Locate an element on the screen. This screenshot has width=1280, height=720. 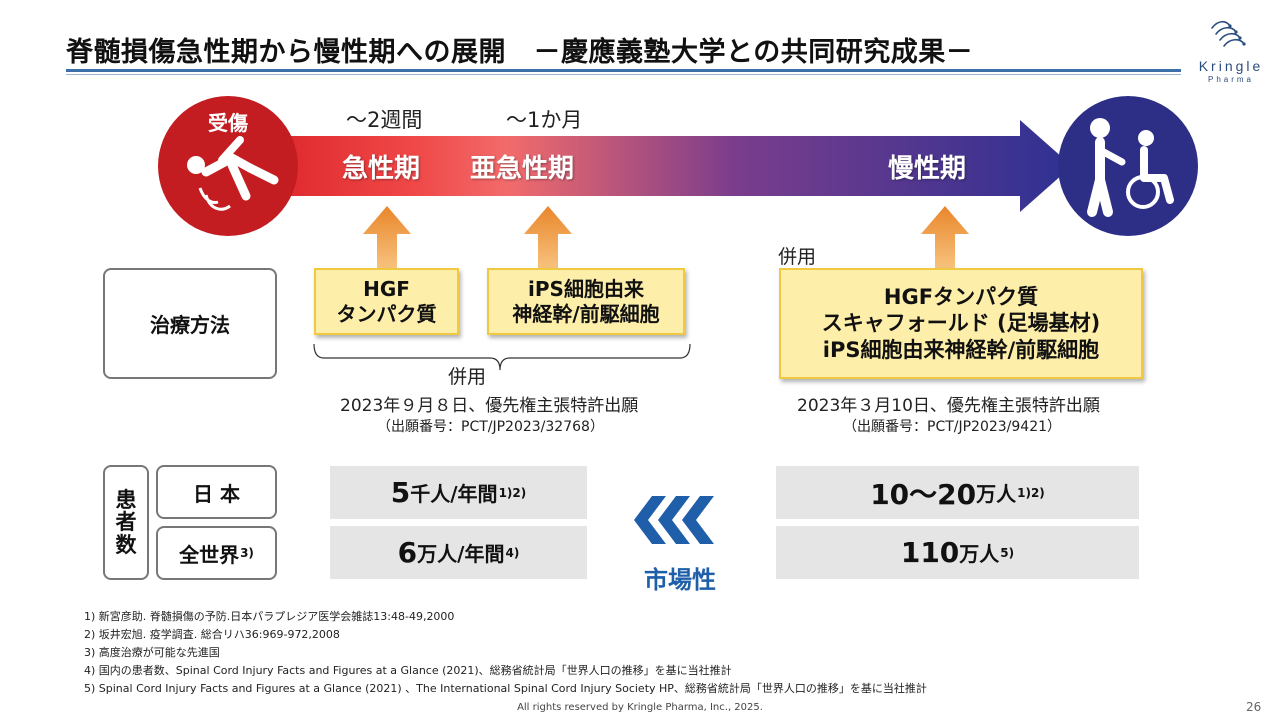
japan-acute-patients: 5 千人/年間 1)2) is located at coordinates (458, 492).